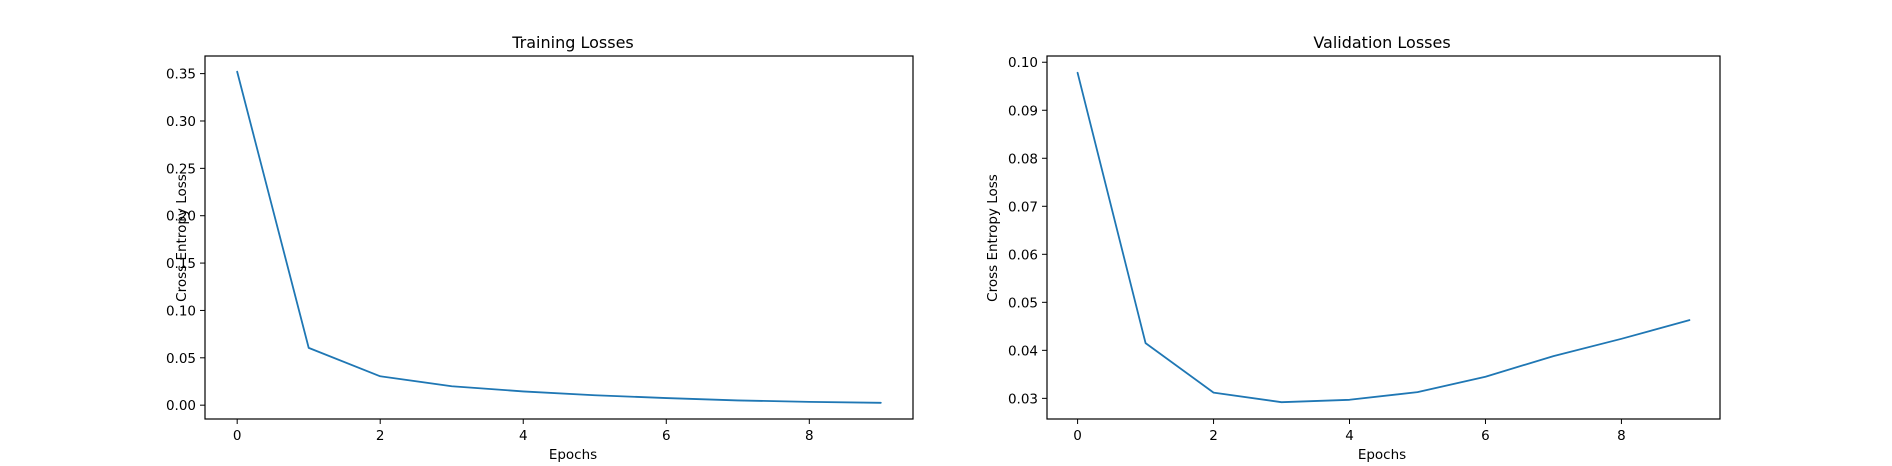 This screenshot has width=1892, height=466. I want to click on y-tick-label: 0.06, so click(1023, 255).